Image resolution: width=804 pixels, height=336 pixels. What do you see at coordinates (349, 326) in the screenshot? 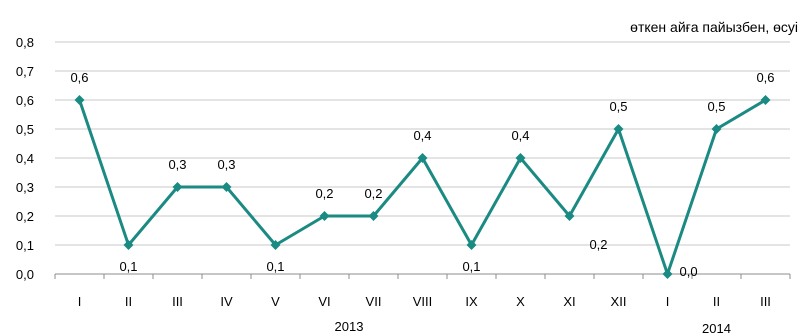
I see `year-group-label: 2013` at bounding box center [349, 326].